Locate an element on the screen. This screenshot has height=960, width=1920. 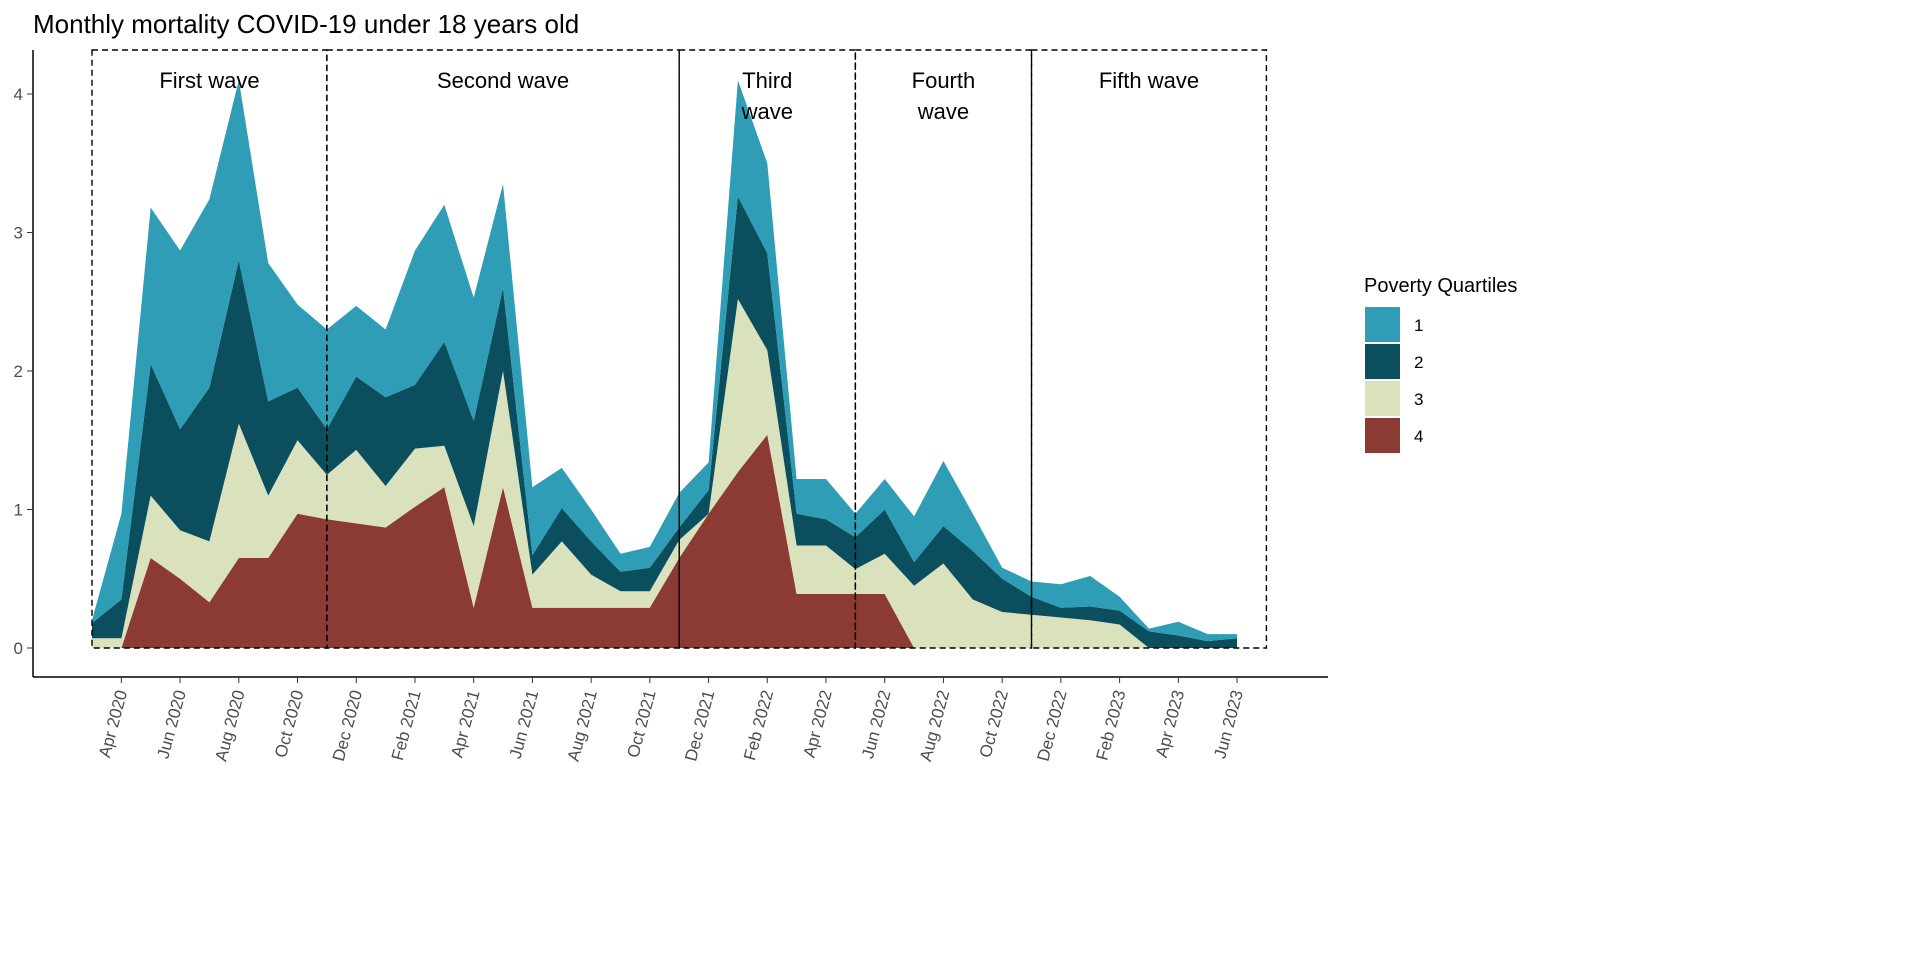
legend-label-1: 1 is located at coordinates (1418, 325).